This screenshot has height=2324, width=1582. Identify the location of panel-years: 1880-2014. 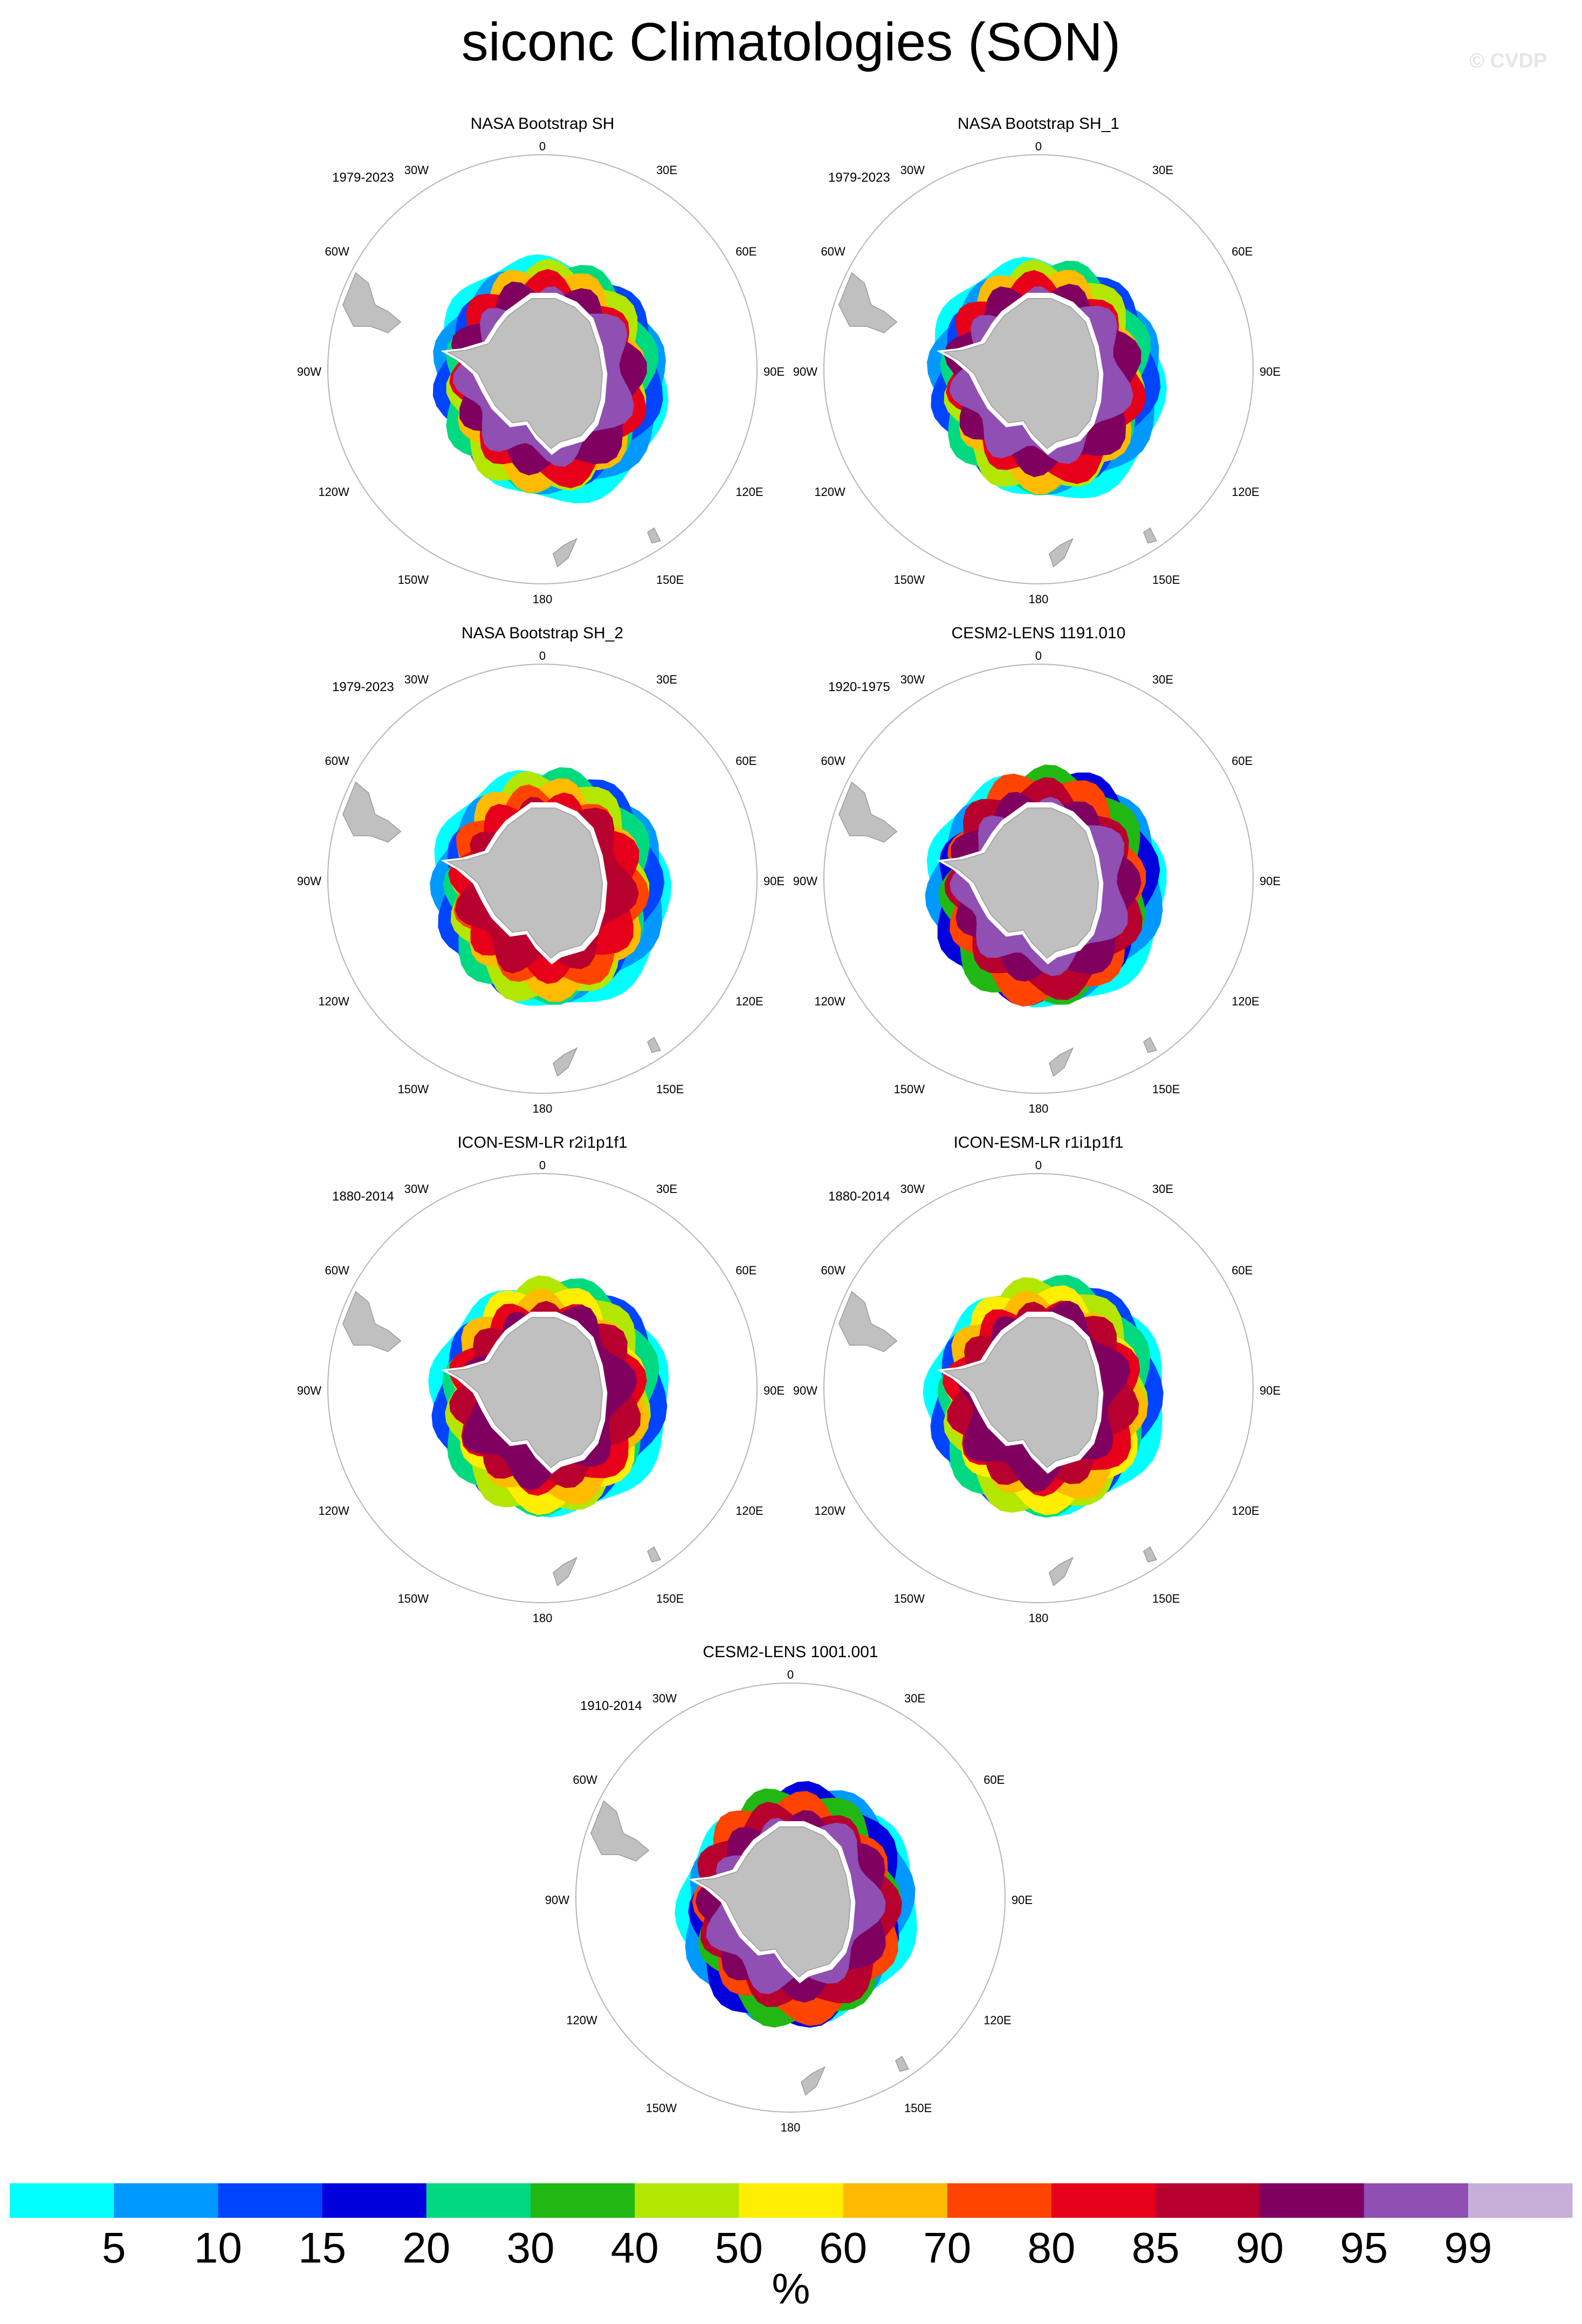
(363, 1196).